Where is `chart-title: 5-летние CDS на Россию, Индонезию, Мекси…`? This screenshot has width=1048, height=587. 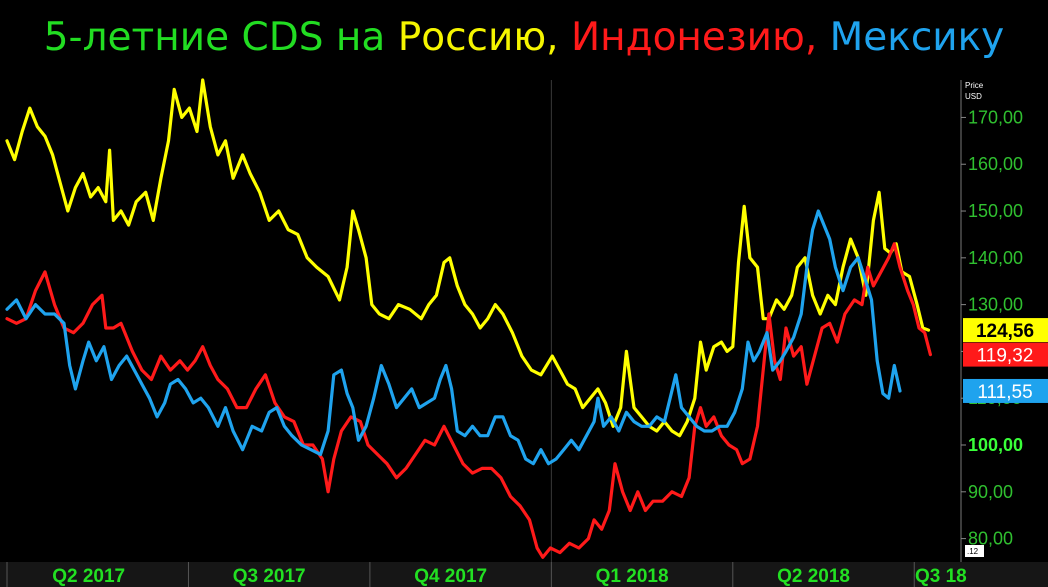
chart-title: 5-летние CDS на Россию, Индонезию, Мекси… is located at coordinates (524, 38).